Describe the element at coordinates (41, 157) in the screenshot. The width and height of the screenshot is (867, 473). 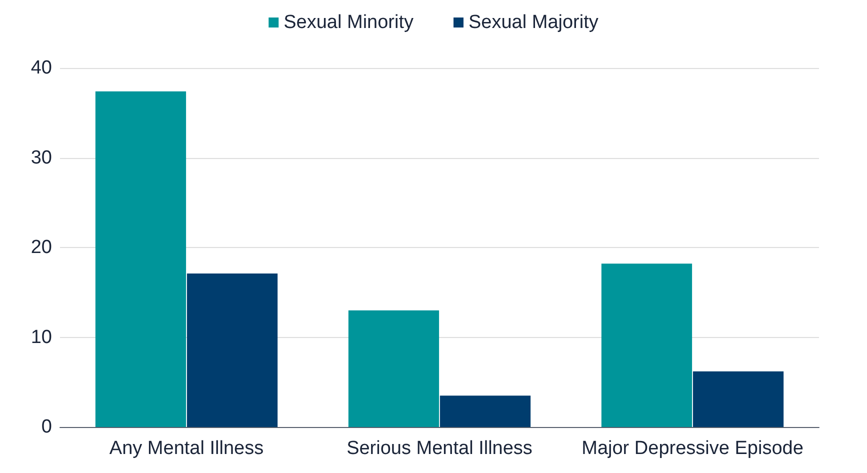
I see `y-tick-label: 30` at that location.